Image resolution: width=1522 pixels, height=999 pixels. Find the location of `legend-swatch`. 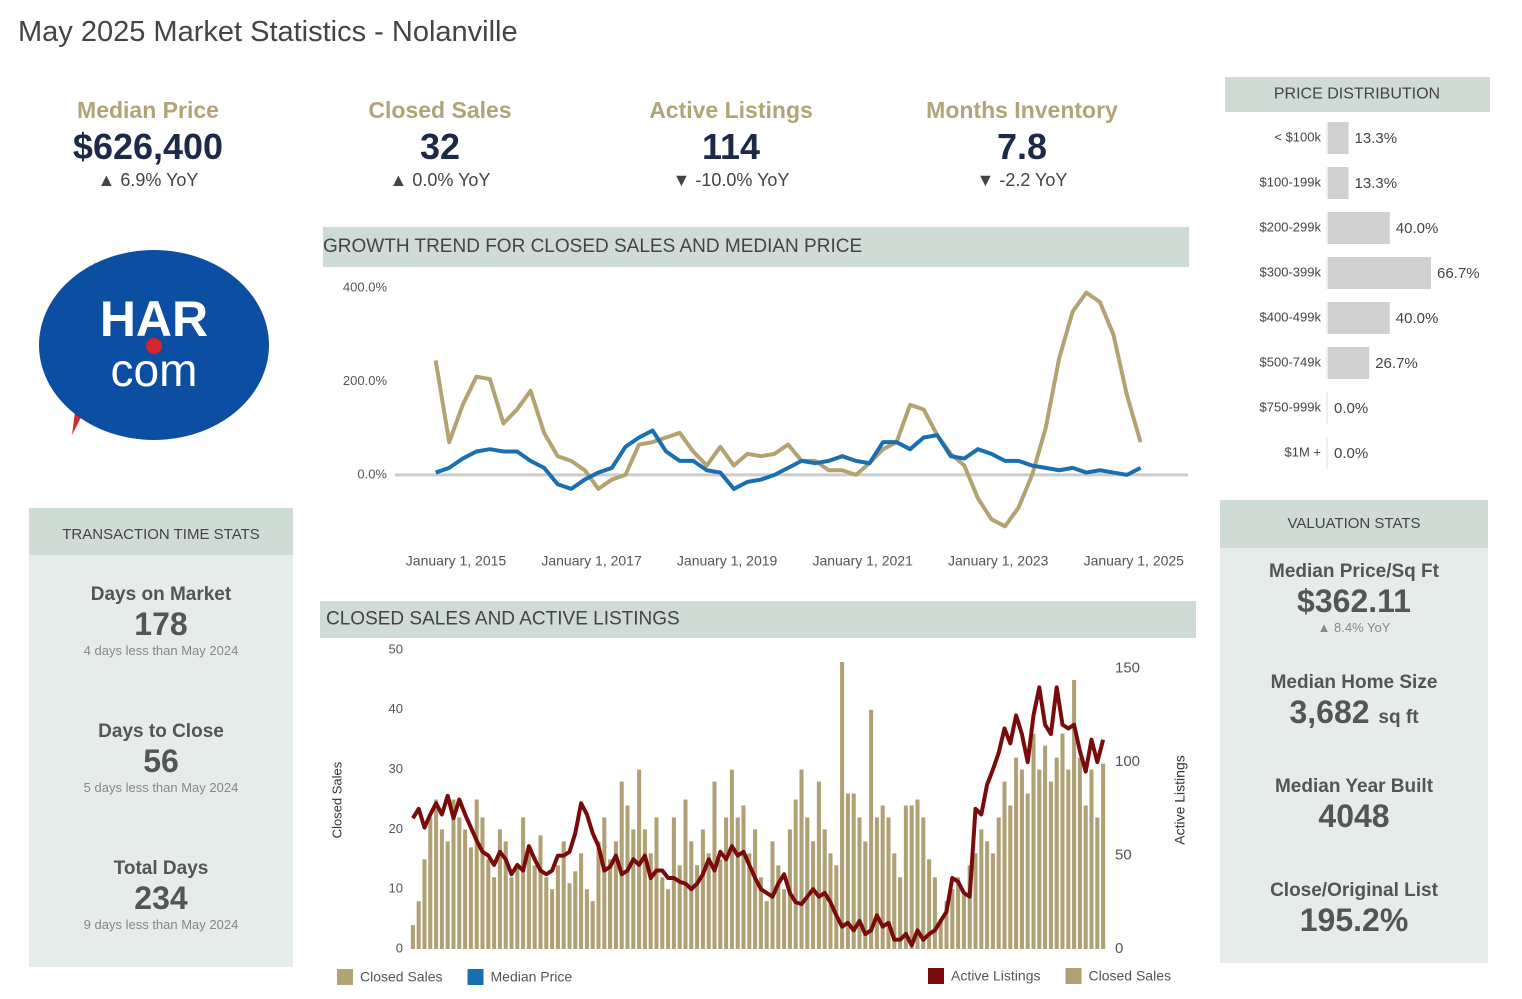

legend-swatch is located at coordinates (936, 976).